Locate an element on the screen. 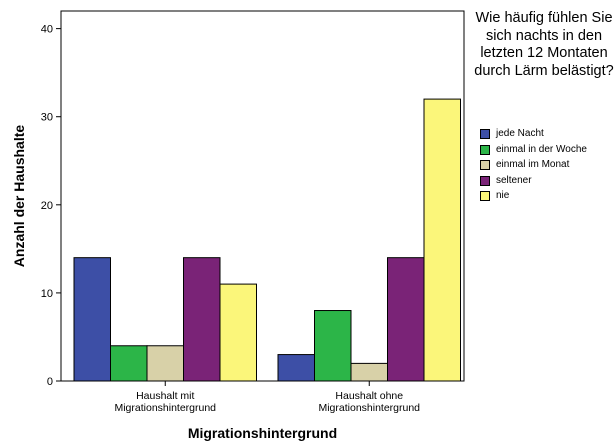  legend-item: einmal im Monat is located at coordinates (547, 165).